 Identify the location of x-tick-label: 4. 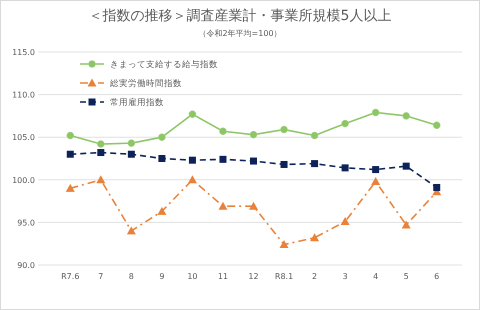
(375, 276).